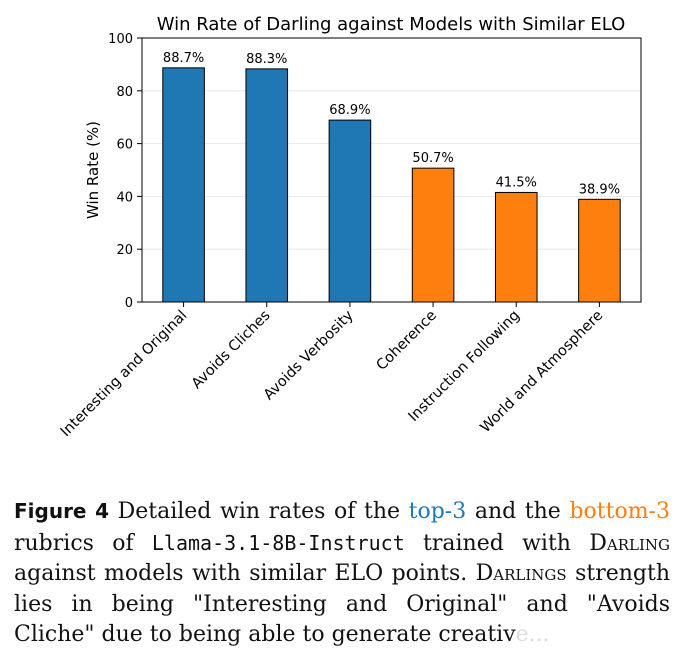 The height and width of the screenshot is (657, 687). What do you see at coordinates (124, 145) in the screenshot?
I see `y-tick-label: 60` at bounding box center [124, 145].